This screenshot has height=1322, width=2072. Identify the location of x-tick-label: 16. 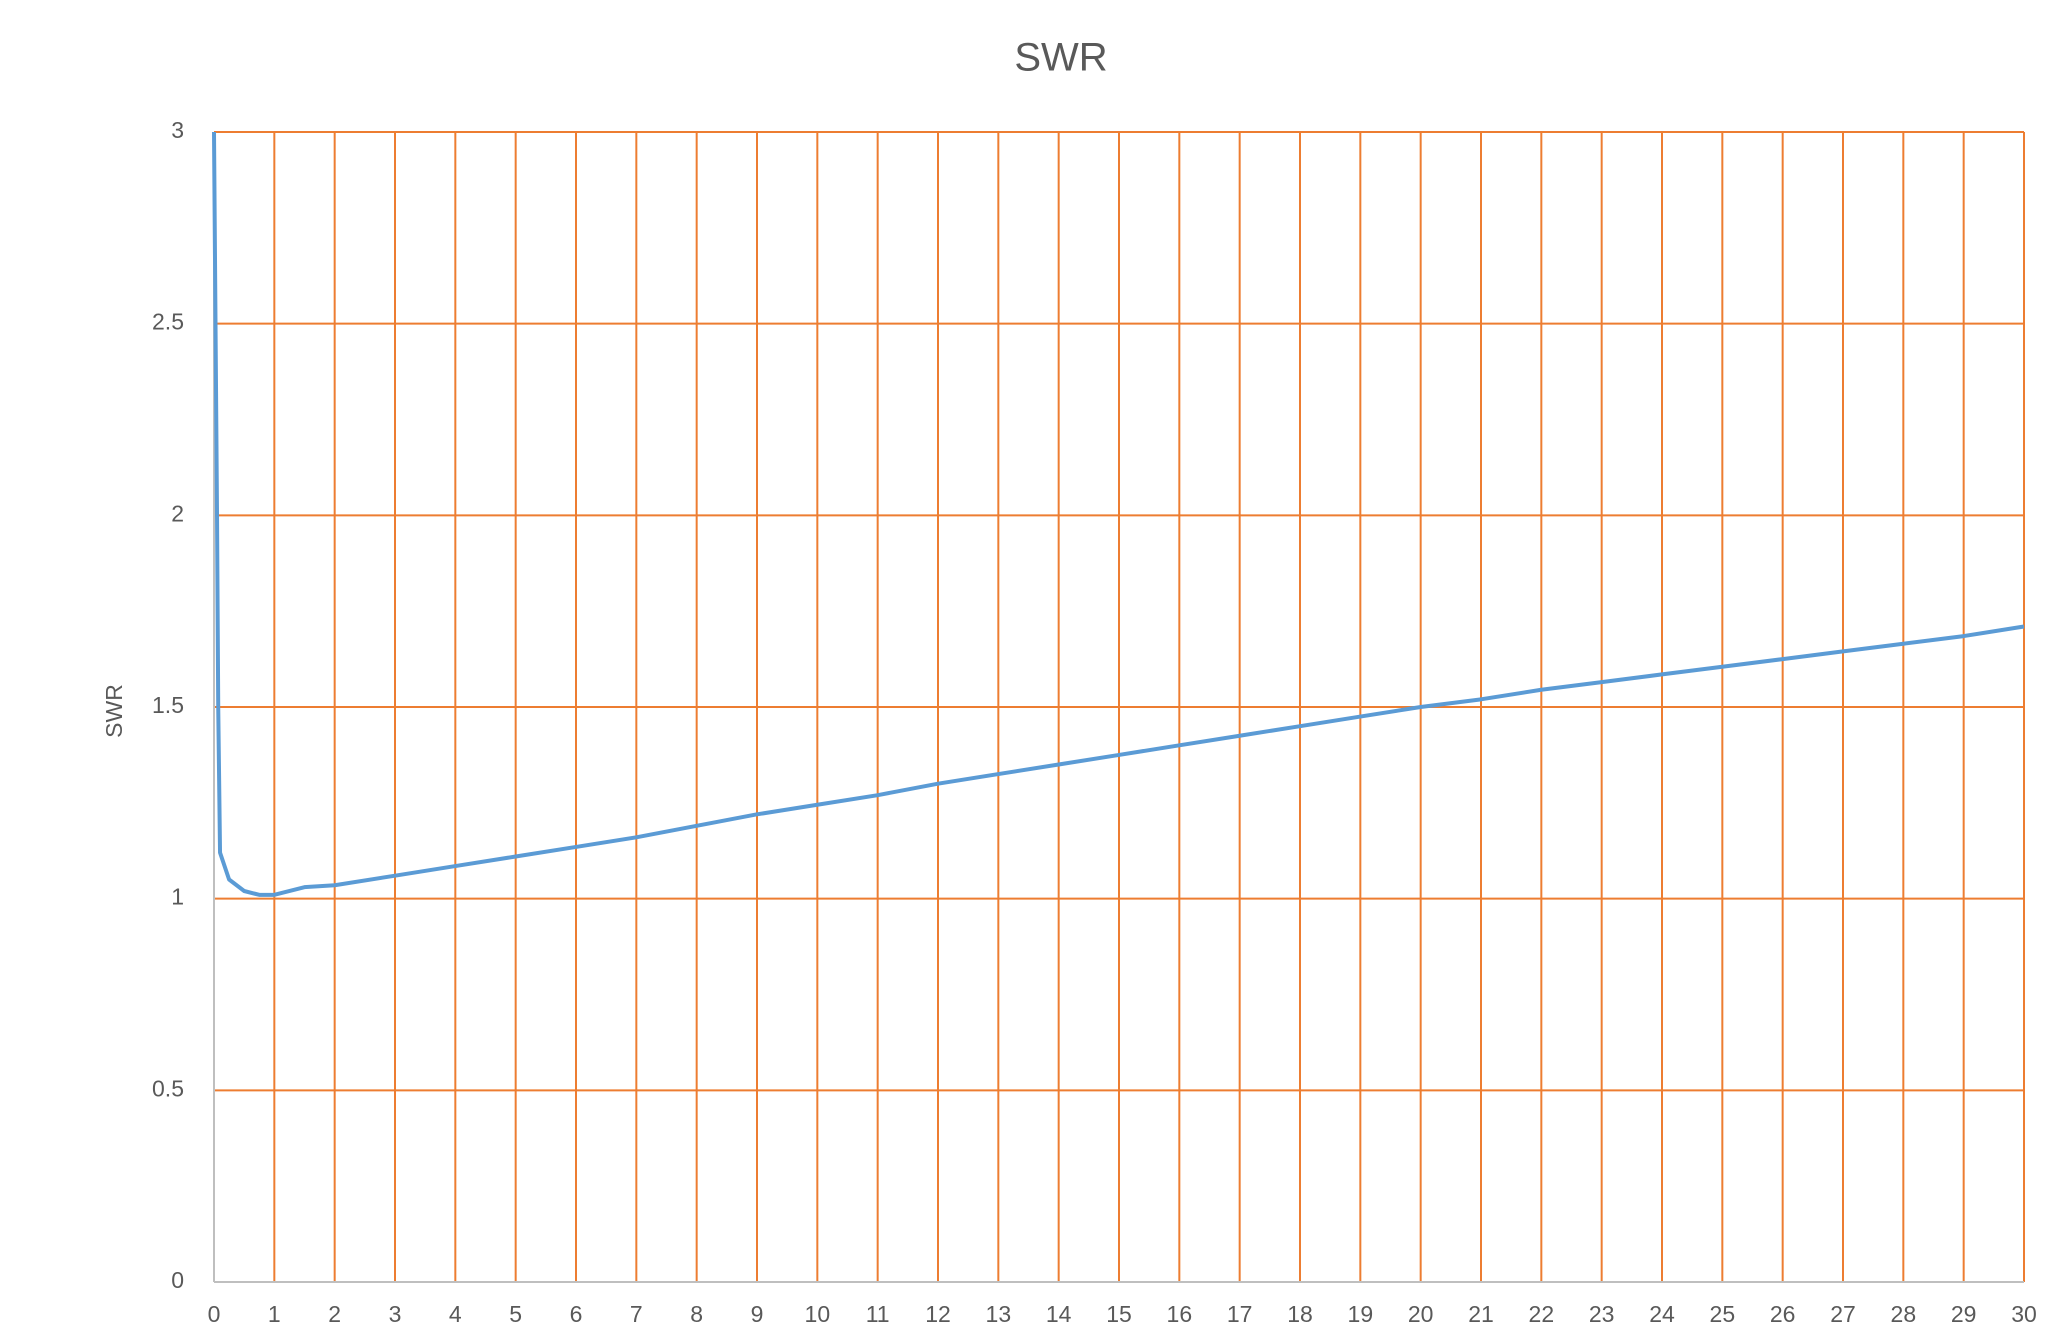
(1180, 1311).